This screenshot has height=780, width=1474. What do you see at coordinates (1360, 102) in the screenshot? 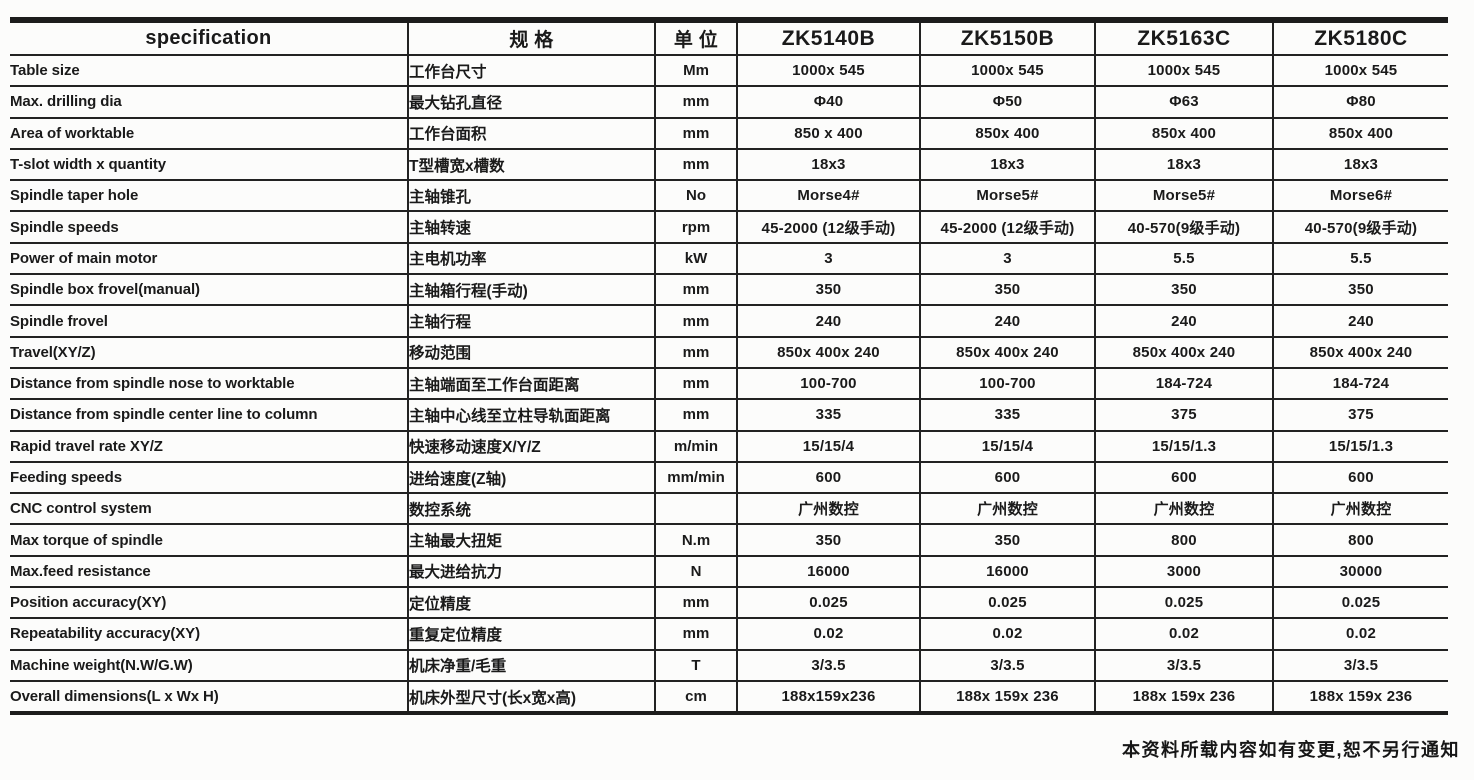
I see `value-cell: Φ80` at bounding box center [1360, 102].